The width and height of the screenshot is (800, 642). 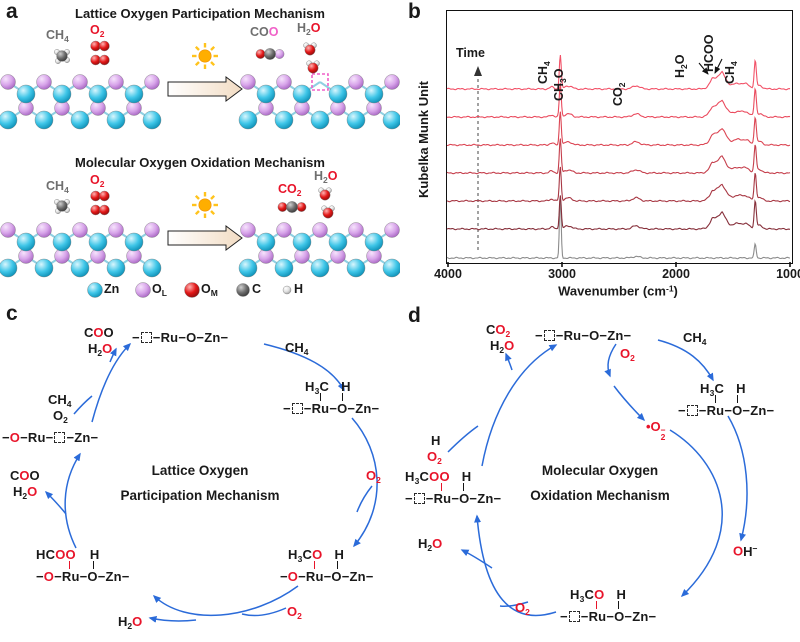 I want to click on h2o-product-left-d: H2O, so click(x=430, y=544).